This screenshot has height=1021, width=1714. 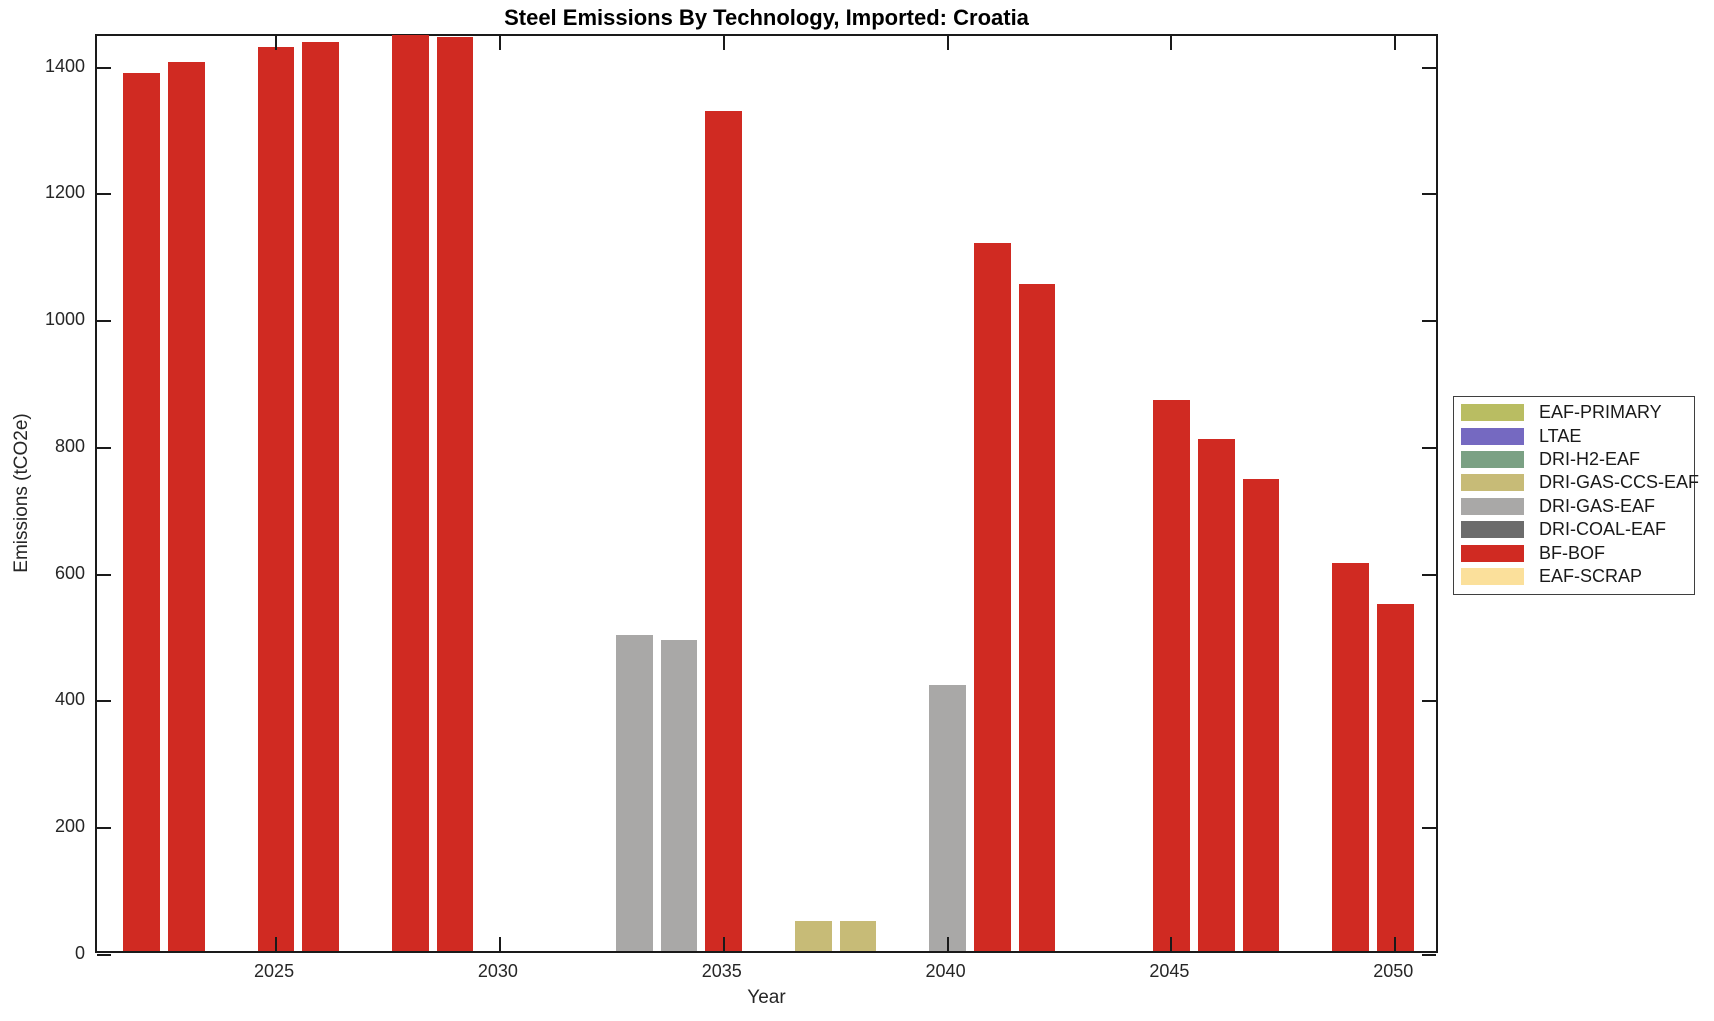 What do you see at coordinates (813, 935) in the screenshot?
I see `bar-dri-gas-ccs-eaf-2037` at bounding box center [813, 935].